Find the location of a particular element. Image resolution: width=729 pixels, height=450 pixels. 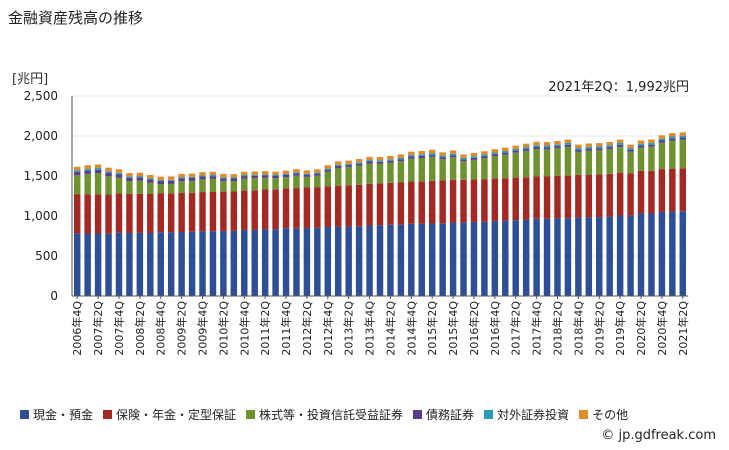

x-tick-label: 2021年2Q is located at coordinates (683, 328).